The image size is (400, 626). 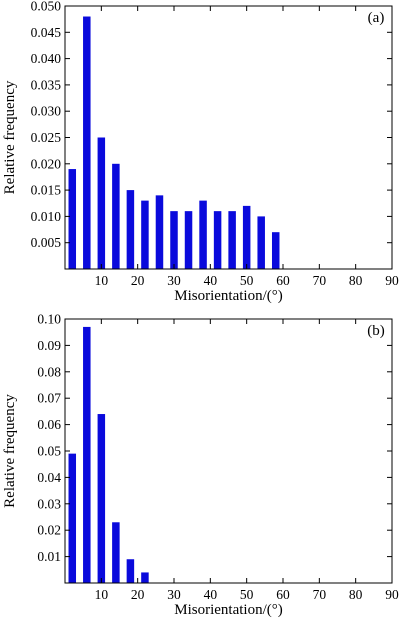 What do you see at coordinates (49, 556) in the screenshot?
I see `y-tick-label: 0.01` at bounding box center [49, 556].